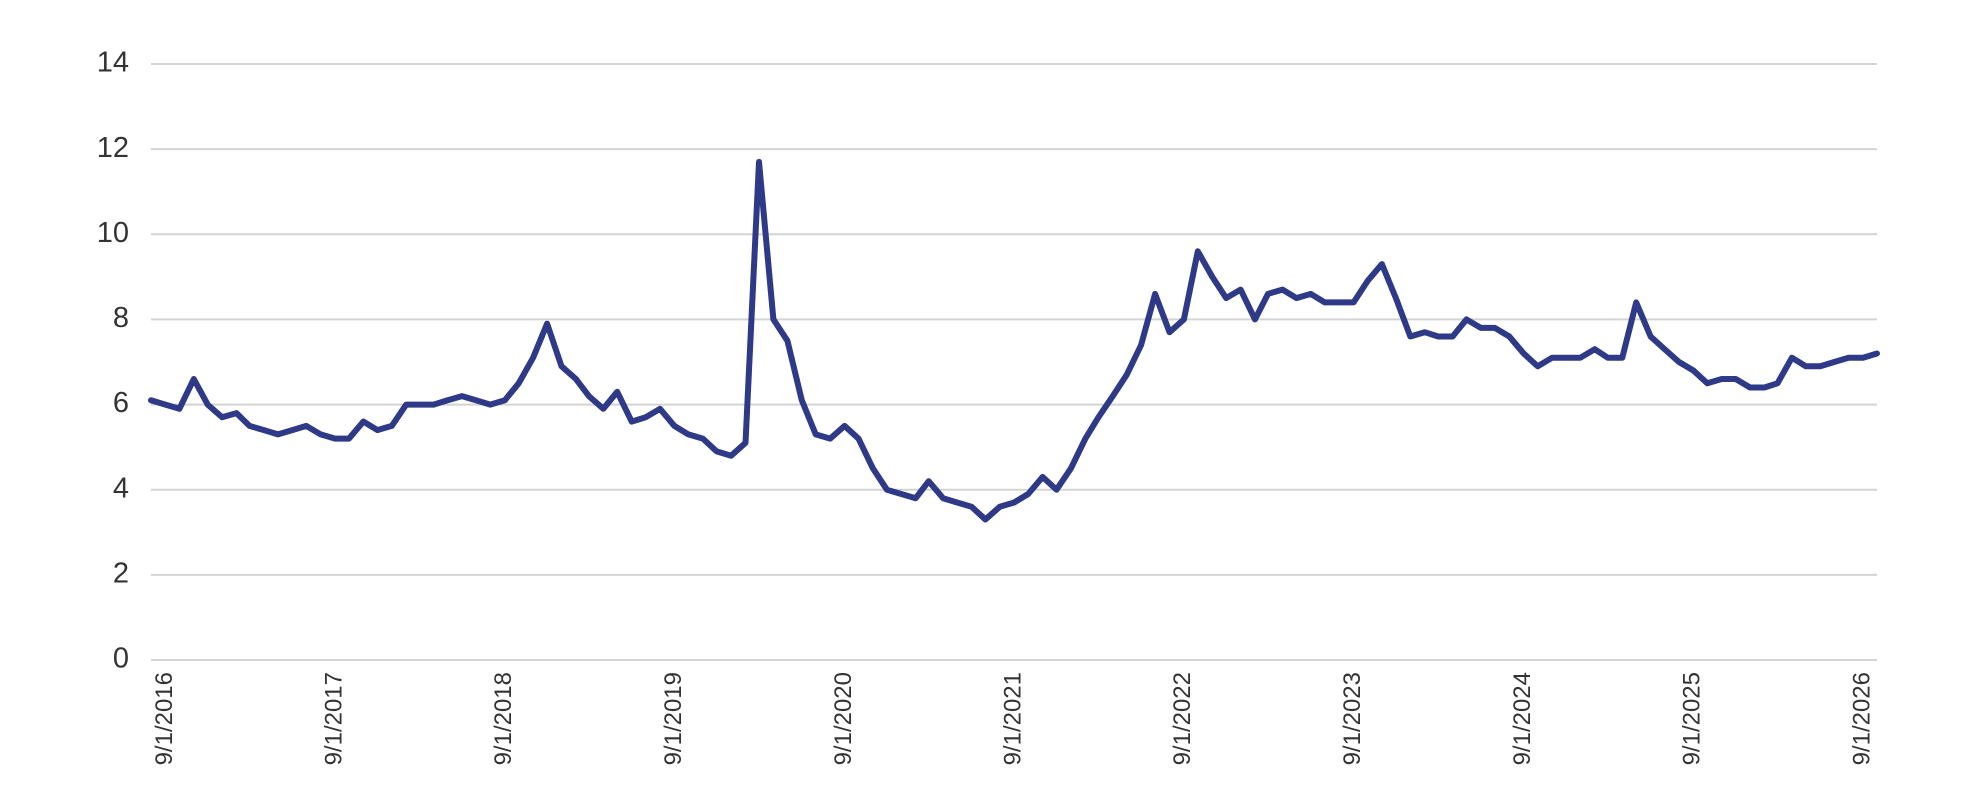 This screenshot has width=1975, height=792. What do you see at coordinates (121, 488) in the screenshot?
I see `y-tick-label: 4` at bounding box center [121, 488].